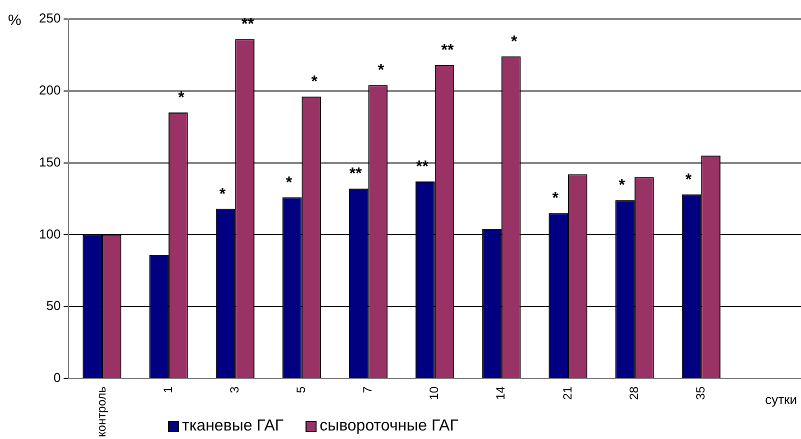  I want to click on x-tick-label: 35, so click(700, 393).